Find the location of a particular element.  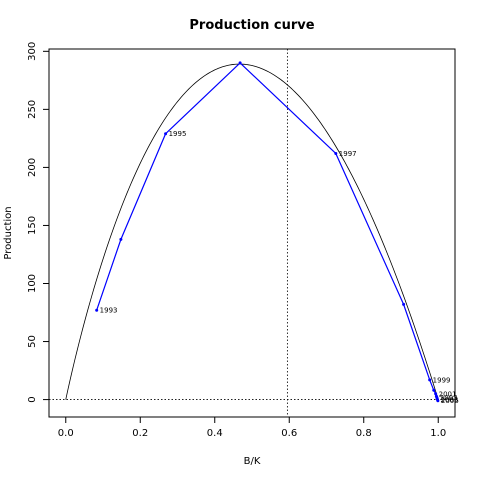

y-tick-label: 200 is located at coordinates (32, 167).